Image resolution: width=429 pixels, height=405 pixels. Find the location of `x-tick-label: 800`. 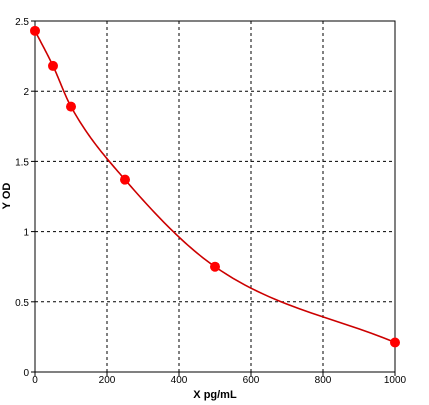

x-tick-label: 800 is located at coordinates (323, 380).